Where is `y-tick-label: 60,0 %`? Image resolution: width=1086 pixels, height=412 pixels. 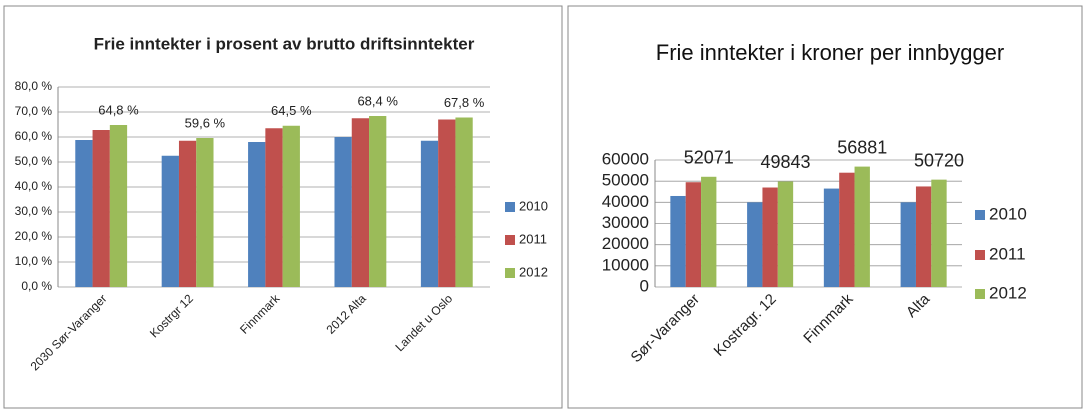 y-tick-label: 60,0 % is located at coordinates (34, 136).